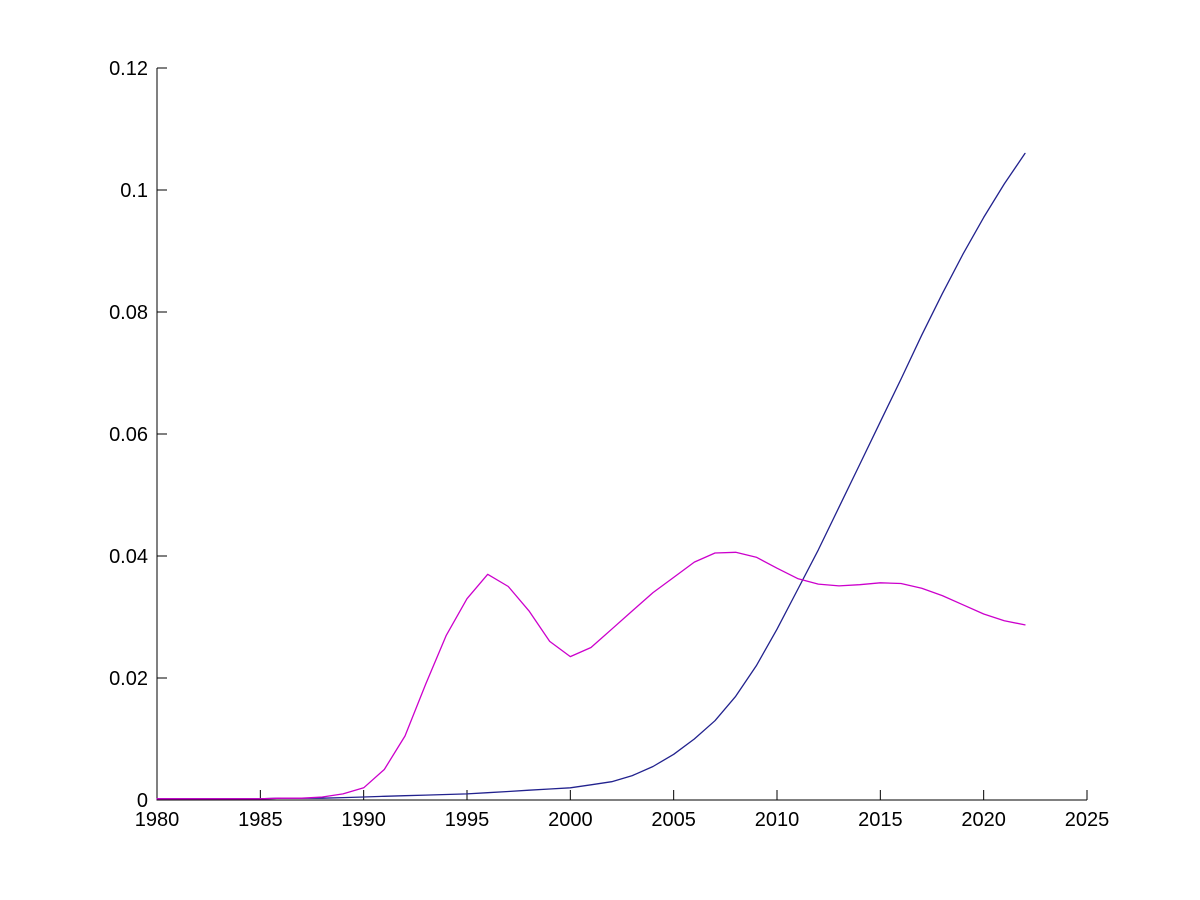  I want to click on y-tick-label: 0.02, so click(128, 679).